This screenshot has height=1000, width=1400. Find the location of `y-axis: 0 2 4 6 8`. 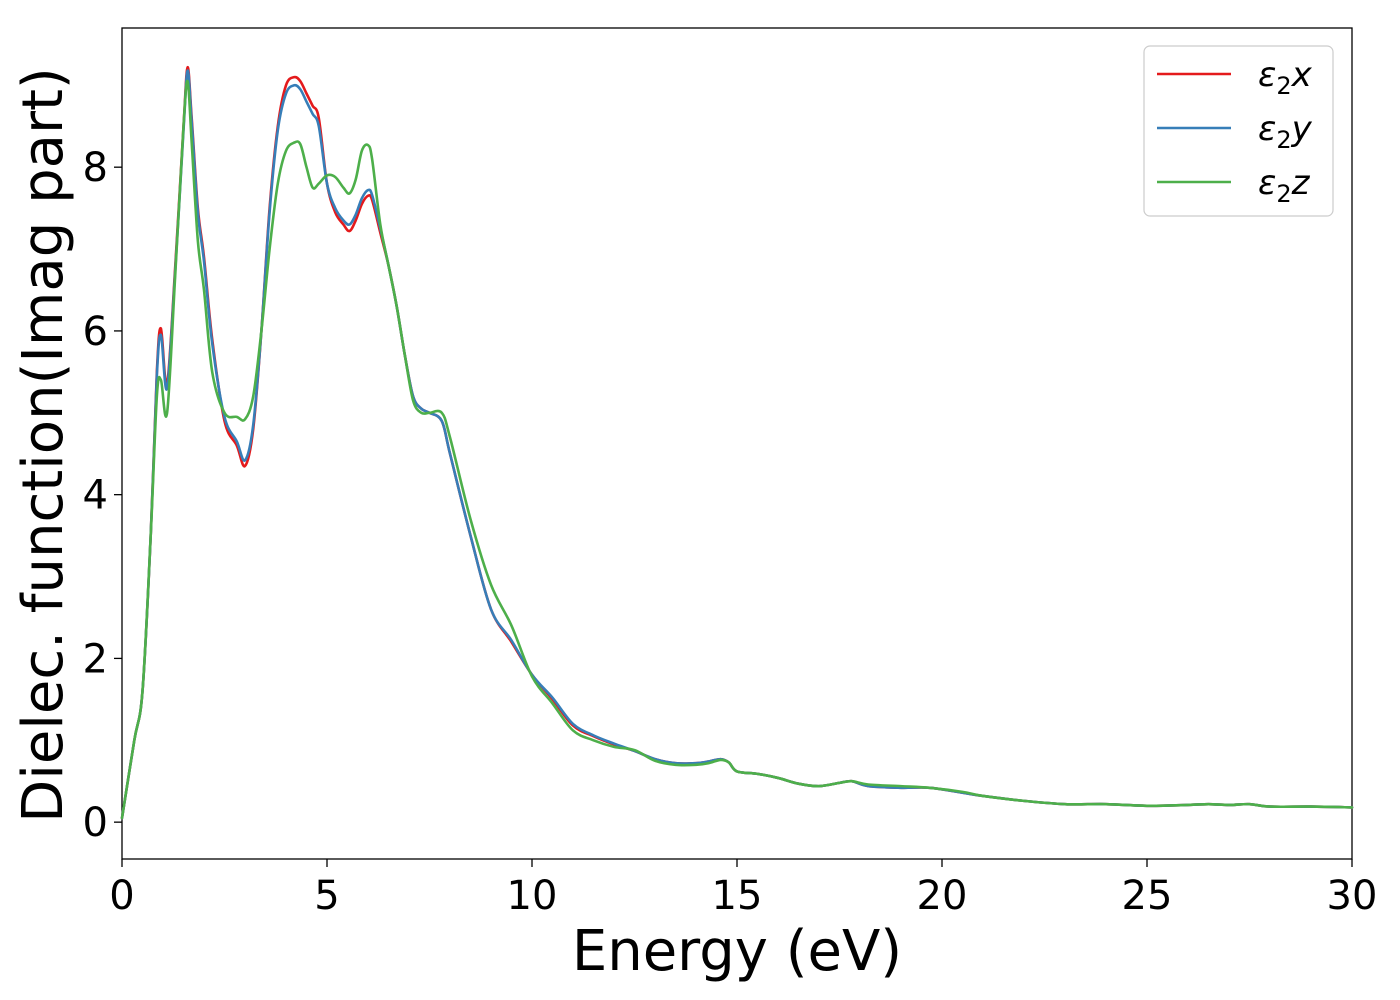

y-axis: 0 2 4 6 8 is located at coordinates (102, 495).